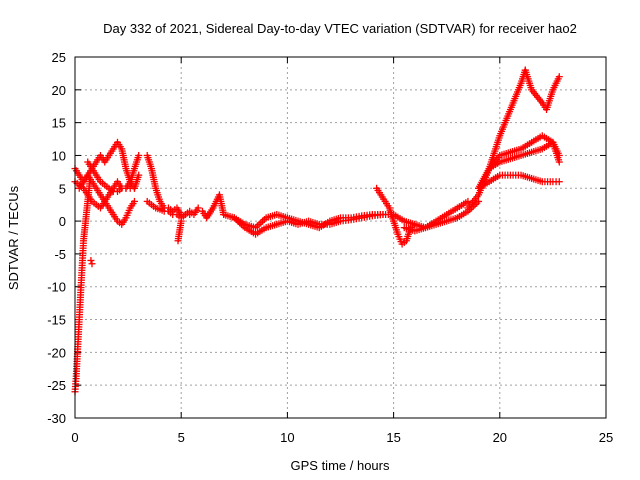  What do you see at coordinates (56, 287) in the screenshot?
I see `y-tick-label: -10` at bounding box center [56, 287].